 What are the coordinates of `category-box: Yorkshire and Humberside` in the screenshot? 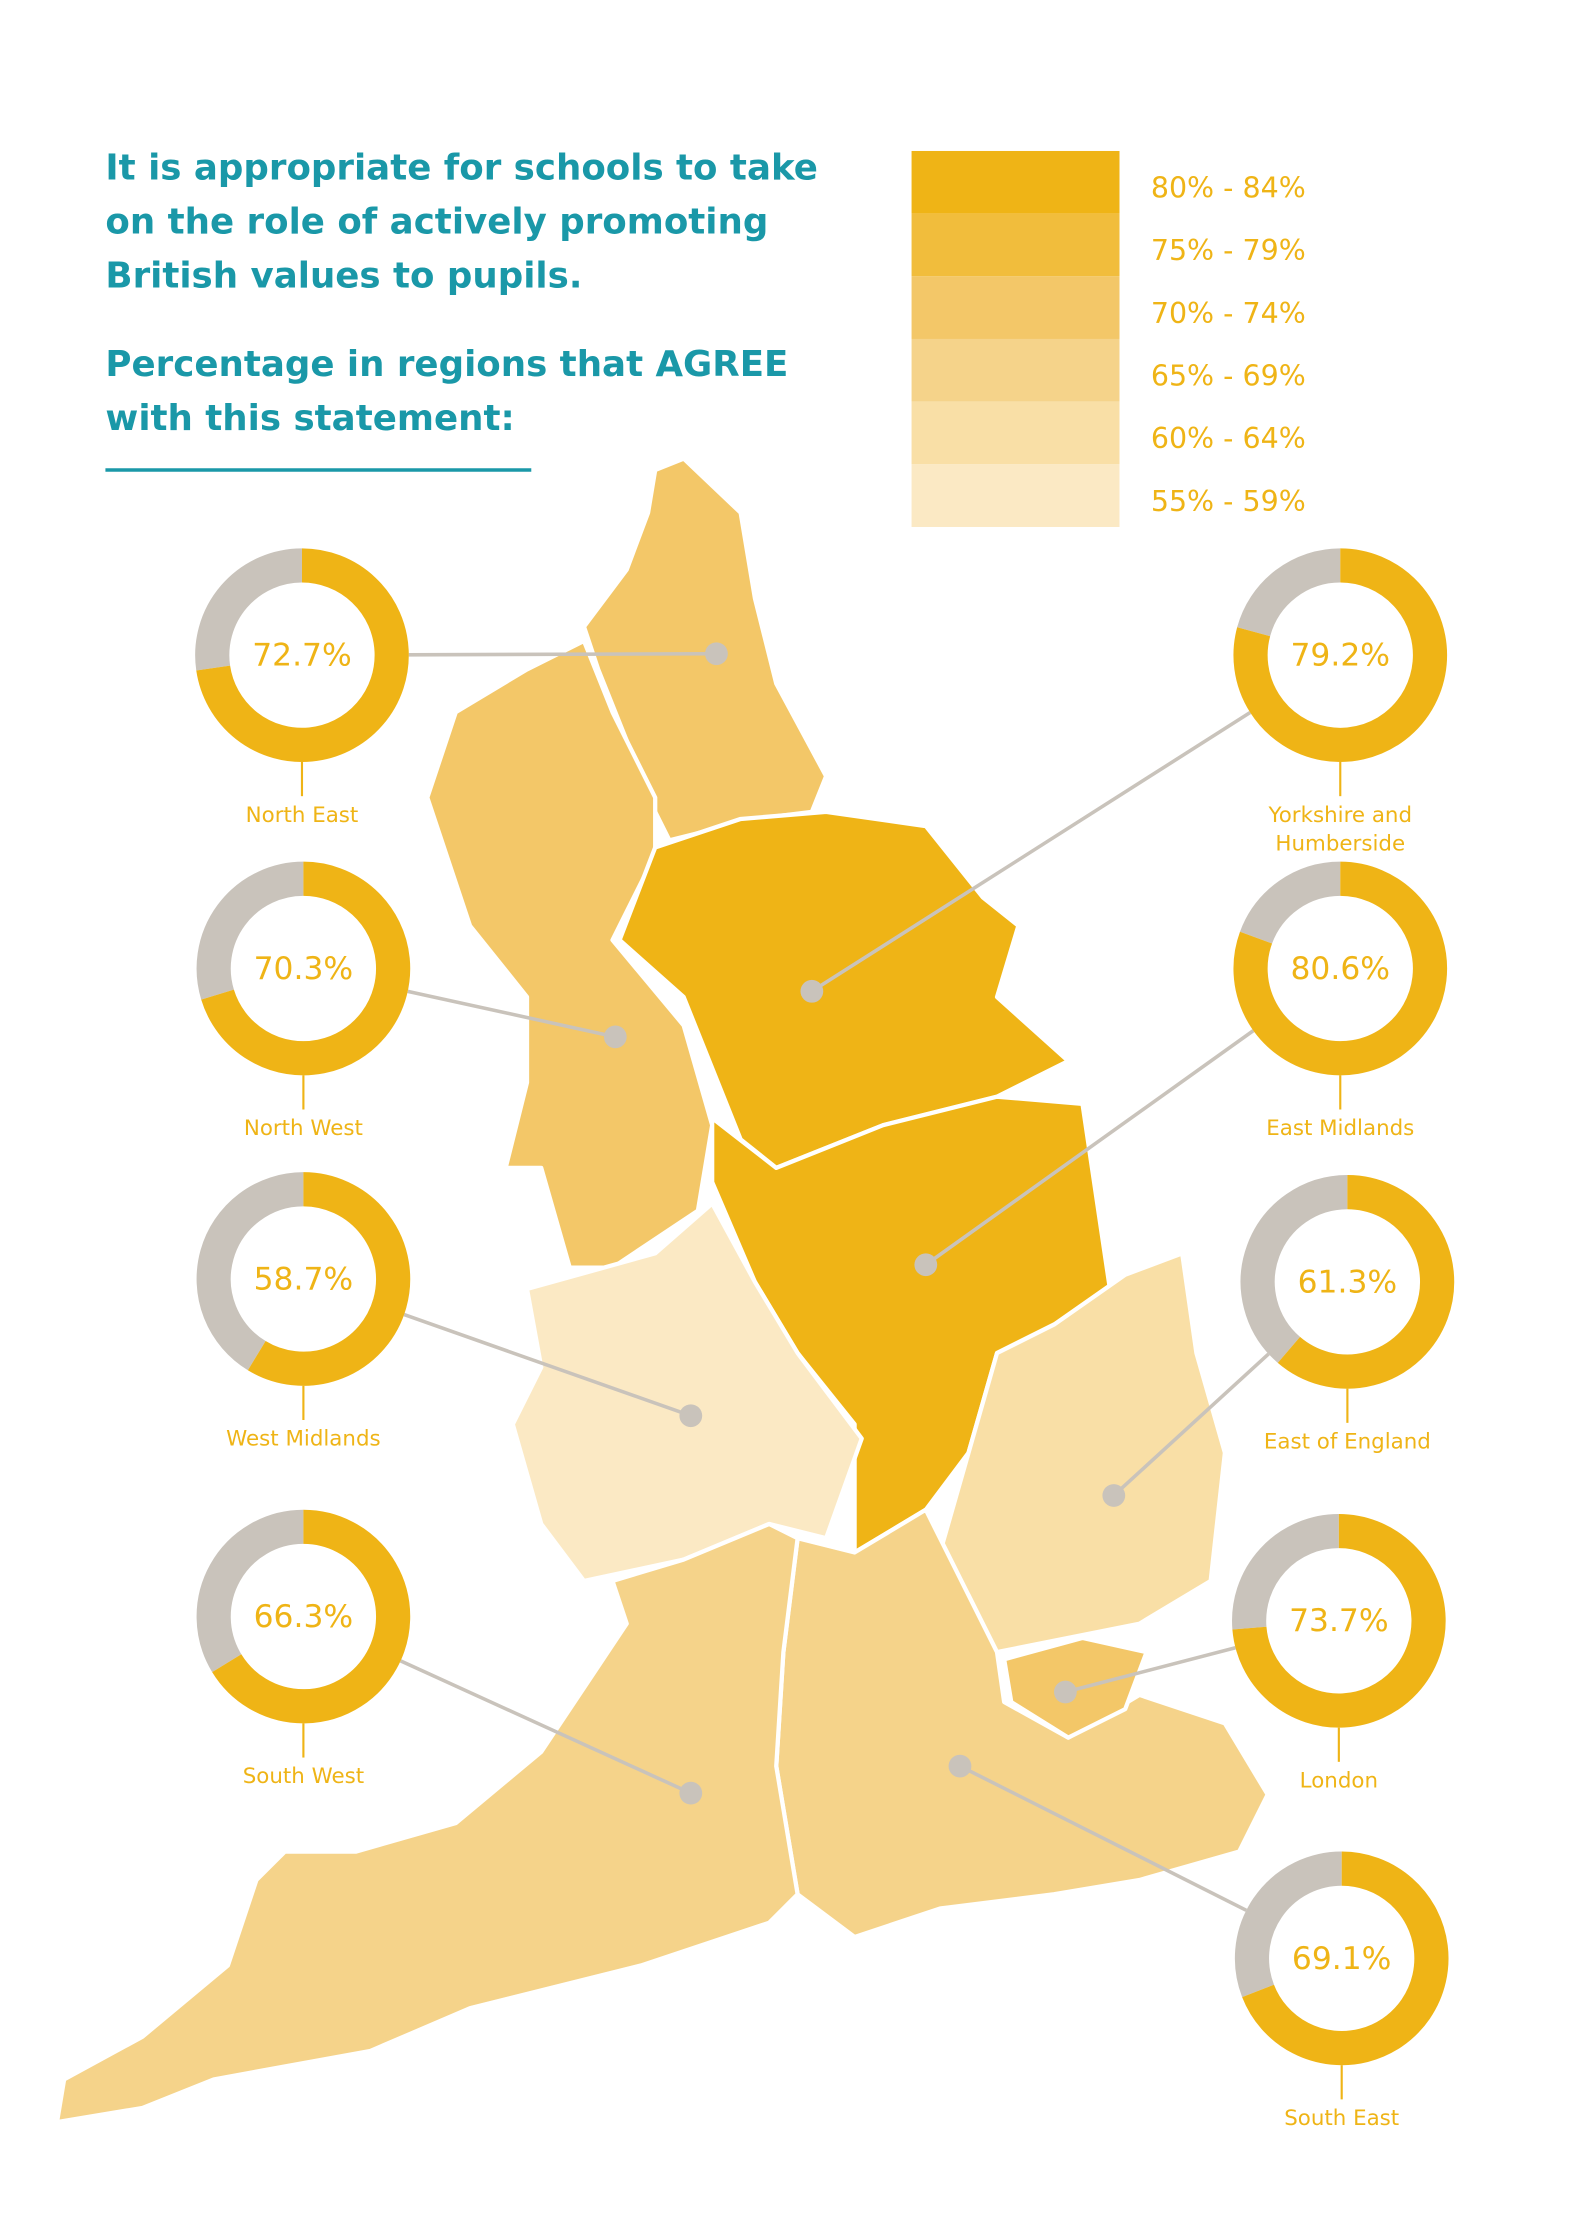 It's located at (1340, 828).